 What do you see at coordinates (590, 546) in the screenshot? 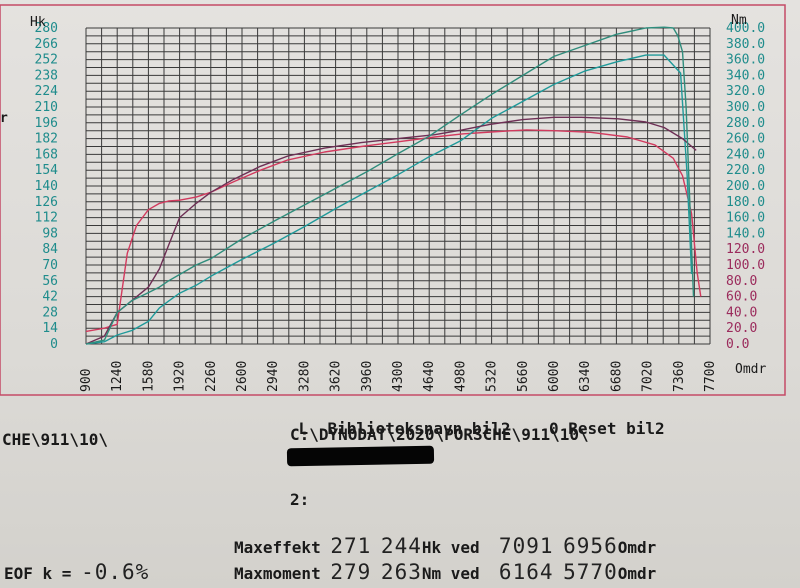
I see `maxeffekt-rpm-2: 6956` at bounding box center [590, 546].